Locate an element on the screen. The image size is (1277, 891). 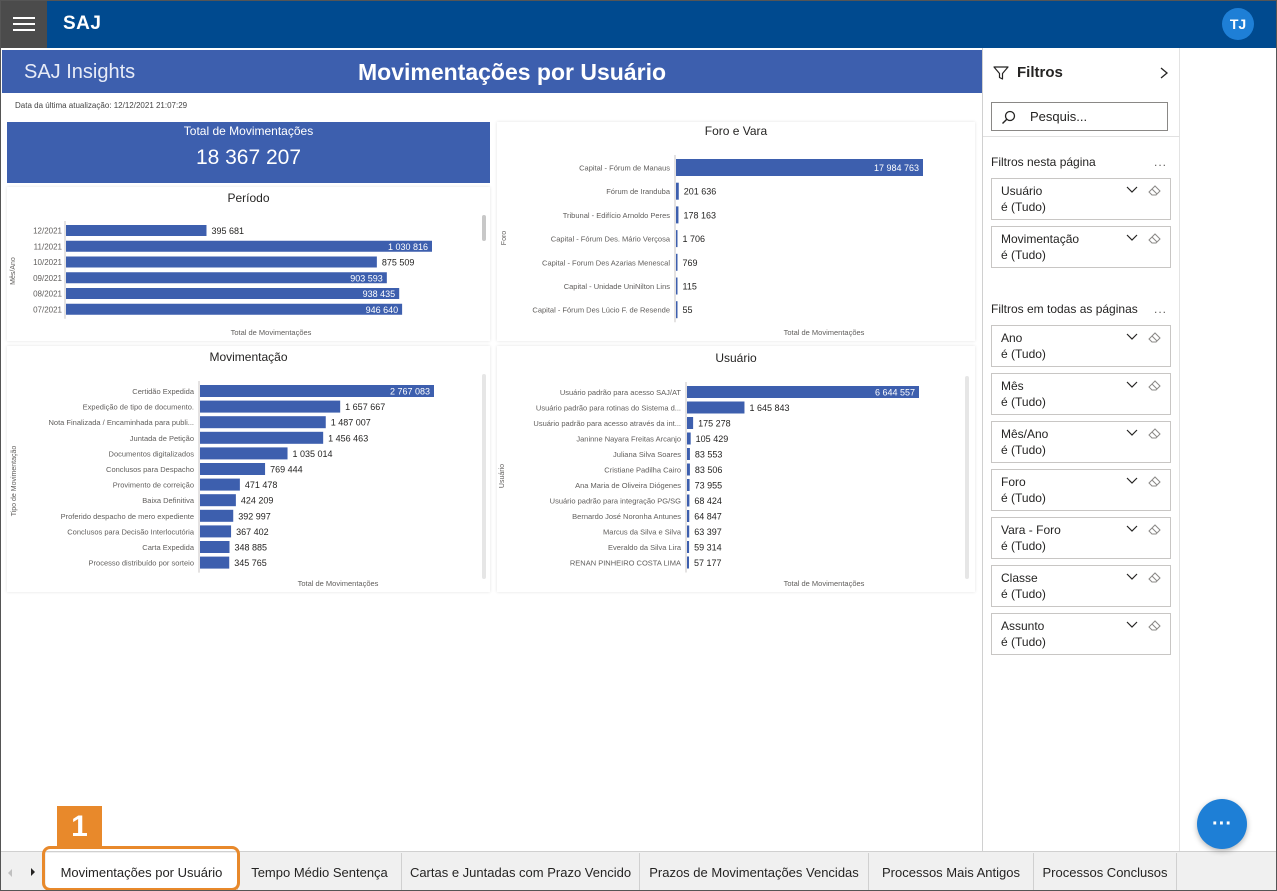
more-options-fab: ··· is located at coordinates (1222, 824).